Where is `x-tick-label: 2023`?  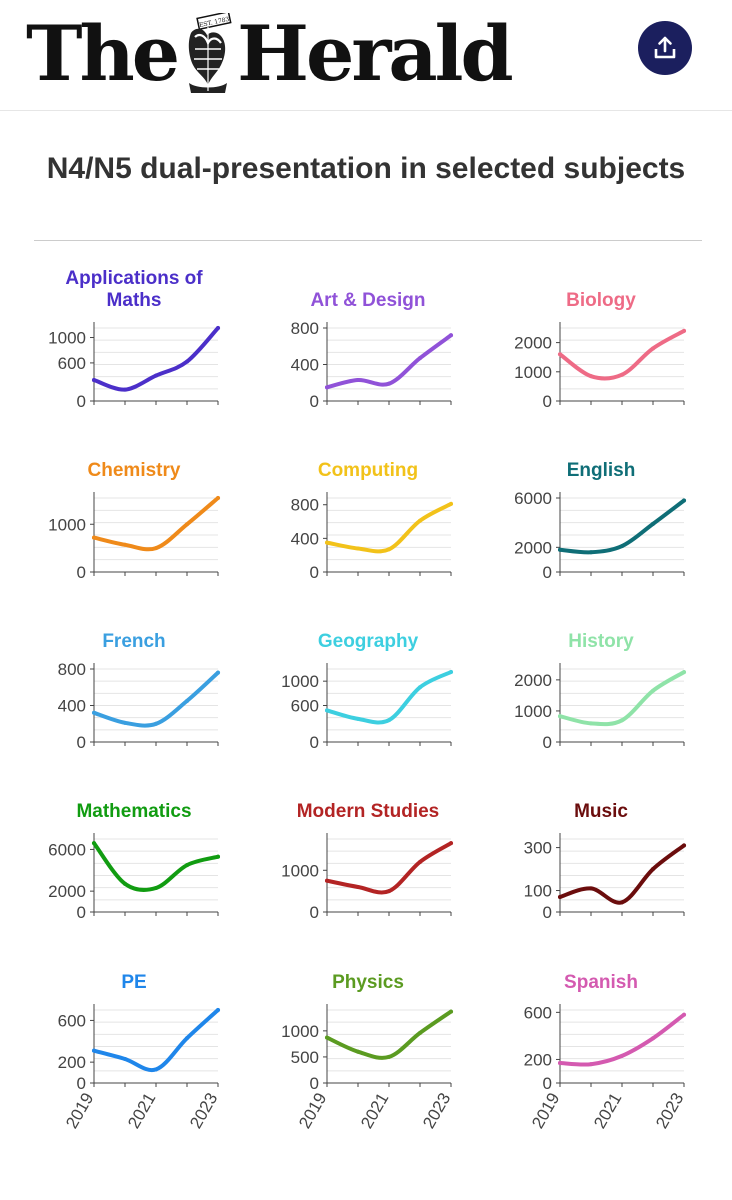 x-tick-label: 2023 is located at coordinates (203, 1111).